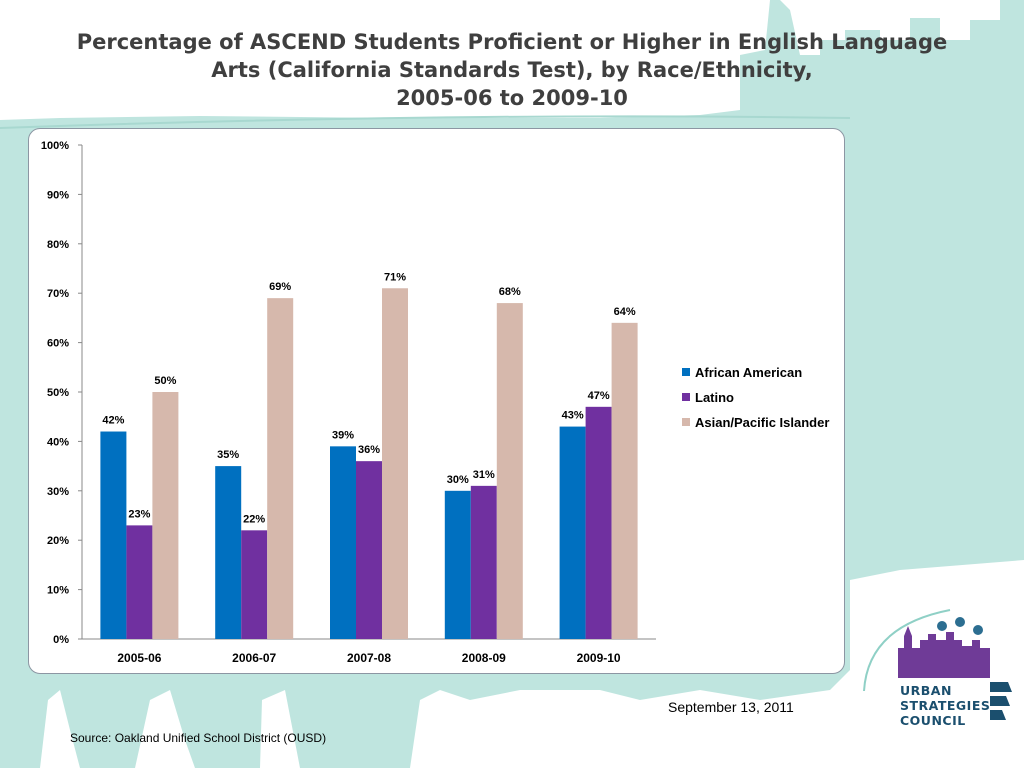 The height and width of the screenshot is (768, 1024). I want to click on data-label: 31%, so click(484, 475).